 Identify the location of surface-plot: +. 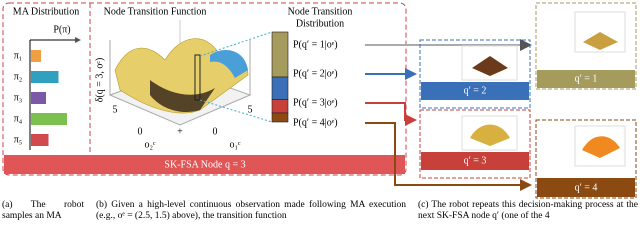
(180, 78).